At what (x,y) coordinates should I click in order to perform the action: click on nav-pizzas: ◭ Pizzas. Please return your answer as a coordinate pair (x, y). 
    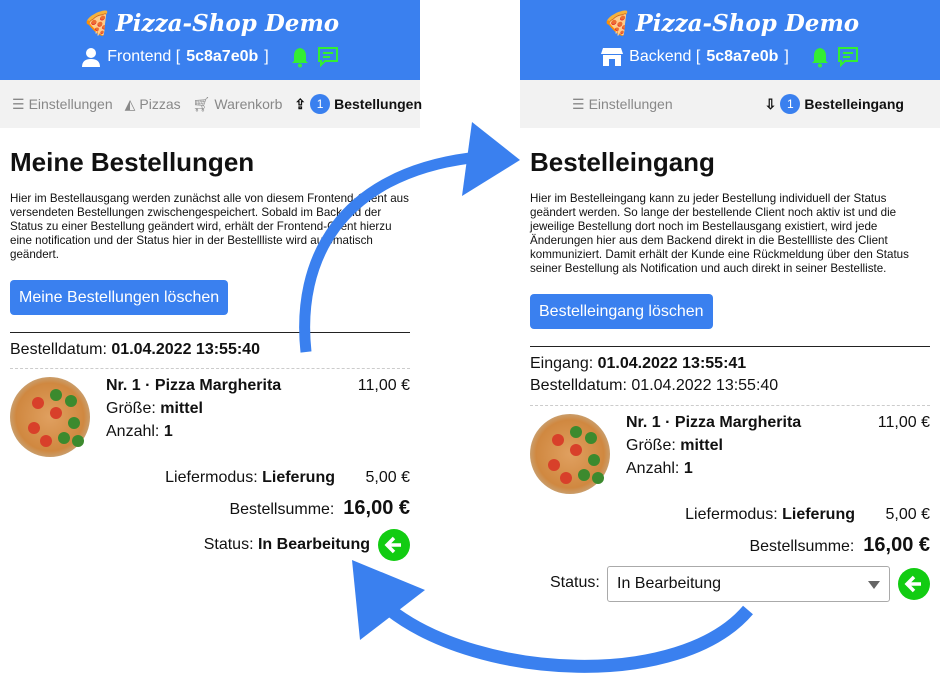
    Looking at the image, I should click on (153, 104).